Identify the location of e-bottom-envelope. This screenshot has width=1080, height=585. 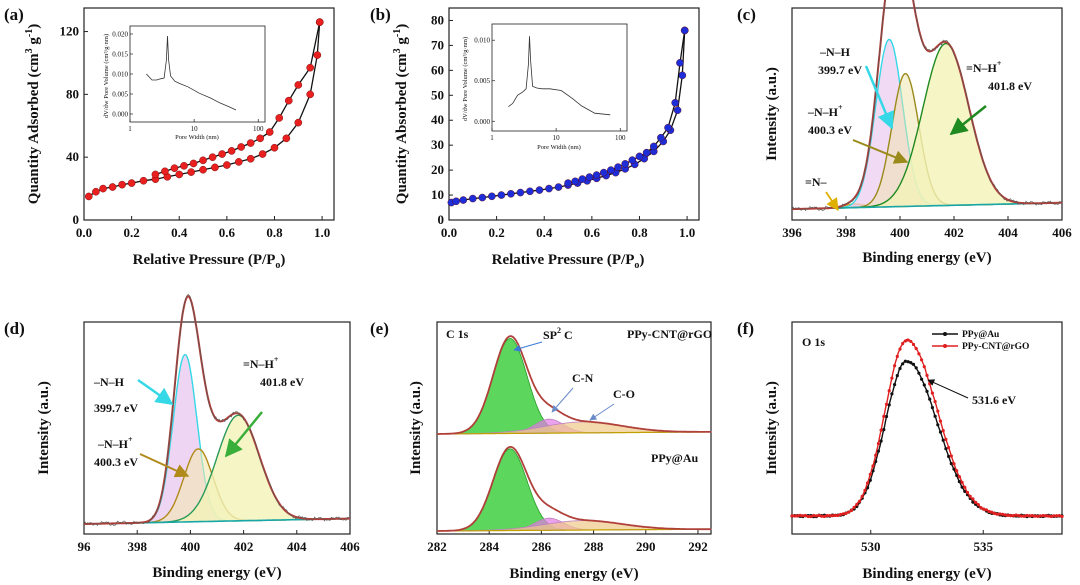
(574, 489).